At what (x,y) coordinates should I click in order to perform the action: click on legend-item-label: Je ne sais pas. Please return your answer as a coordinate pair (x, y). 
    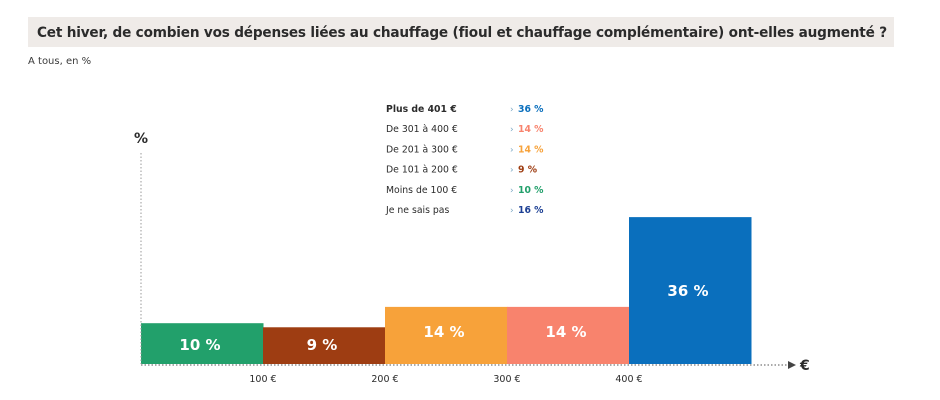
    Looking at the image, I should click on (417, 210).